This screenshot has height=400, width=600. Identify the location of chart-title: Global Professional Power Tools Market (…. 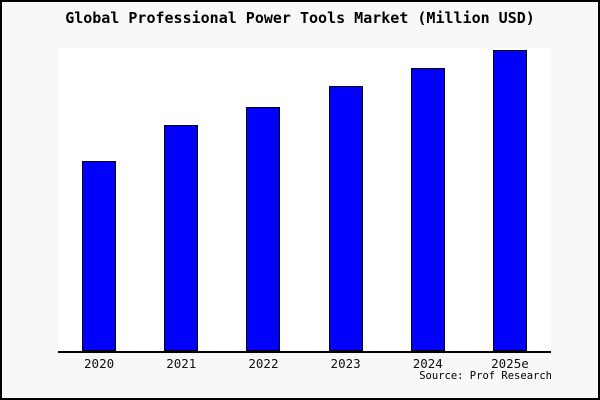
(300, 18).